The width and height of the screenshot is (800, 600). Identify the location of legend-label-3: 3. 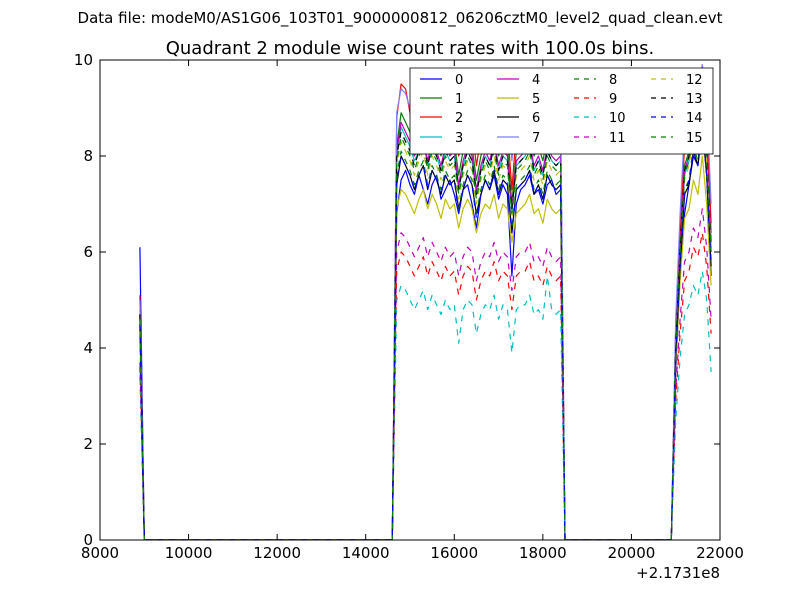
(459, 138).